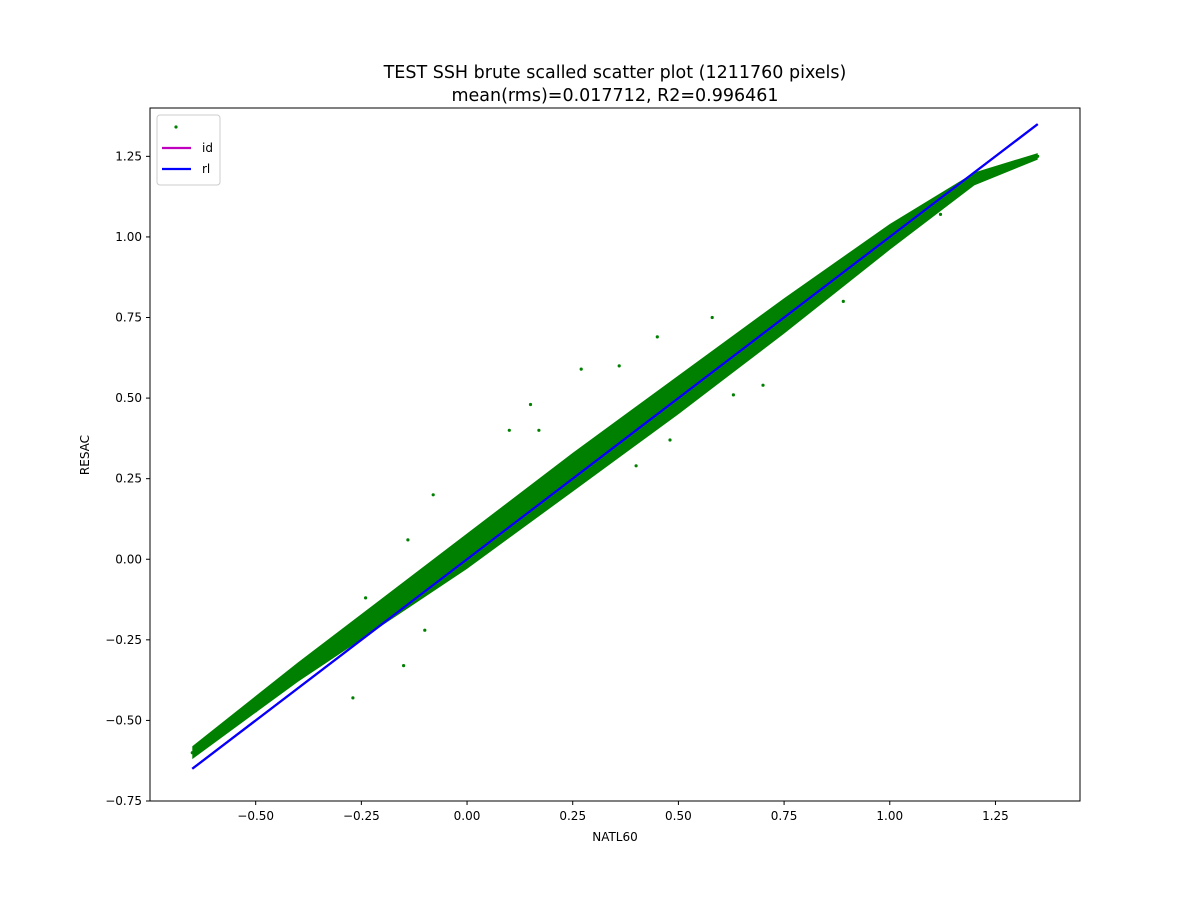 This screenshot has height=900, width=1200. What do you see at coordinates (623, 812) in the screenshot?
I see `x-axis: −0.50 −0.25 0.00 0.25 0.50 0.75 1.00 1.25` at bounding box center [623, 812].